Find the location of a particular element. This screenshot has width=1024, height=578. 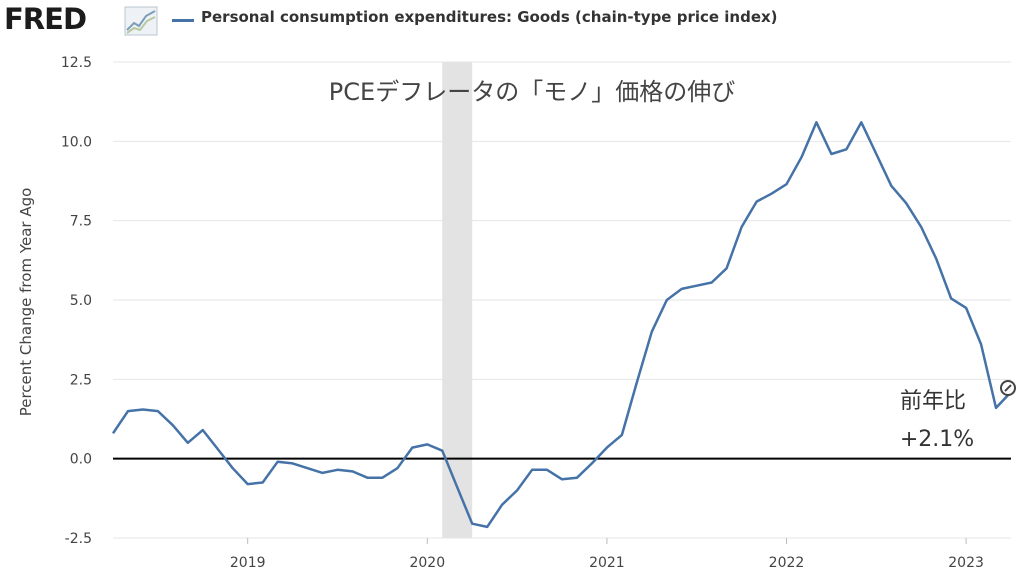

y-tick-label: 0.0 is located at coordinates (81, 460).